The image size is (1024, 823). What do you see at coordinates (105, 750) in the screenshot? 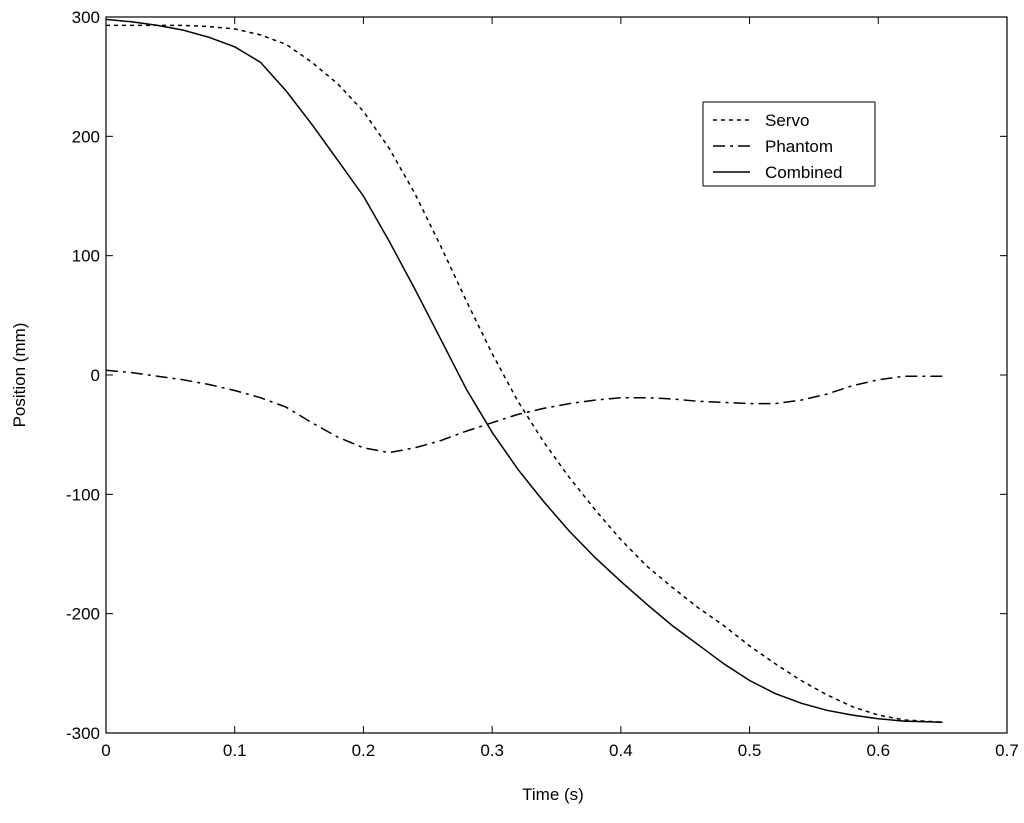
I see `x-tick-label: 0` at bounding box center [105, 750].